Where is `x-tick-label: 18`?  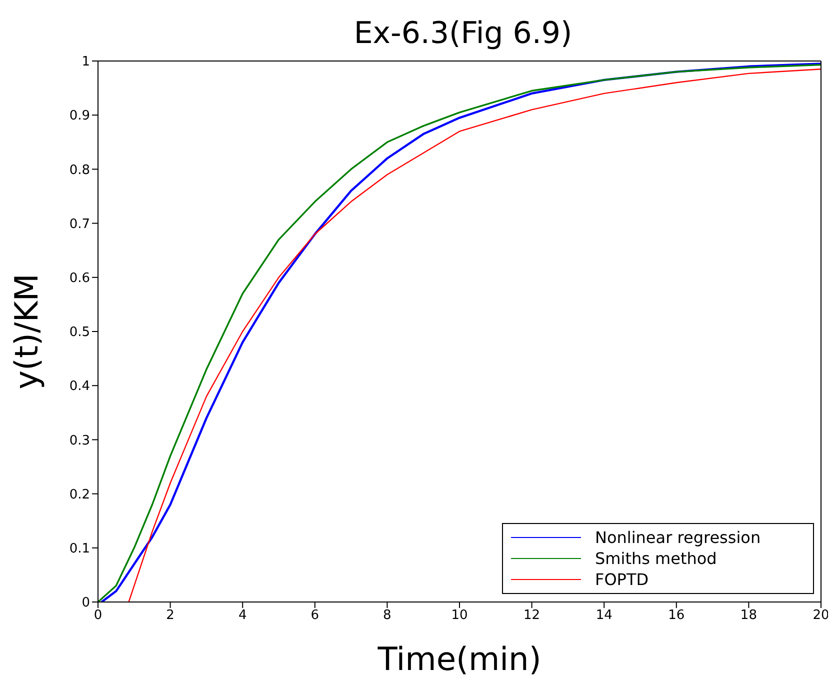 x-tick-label: 18 is located at coordinates (748, 616).